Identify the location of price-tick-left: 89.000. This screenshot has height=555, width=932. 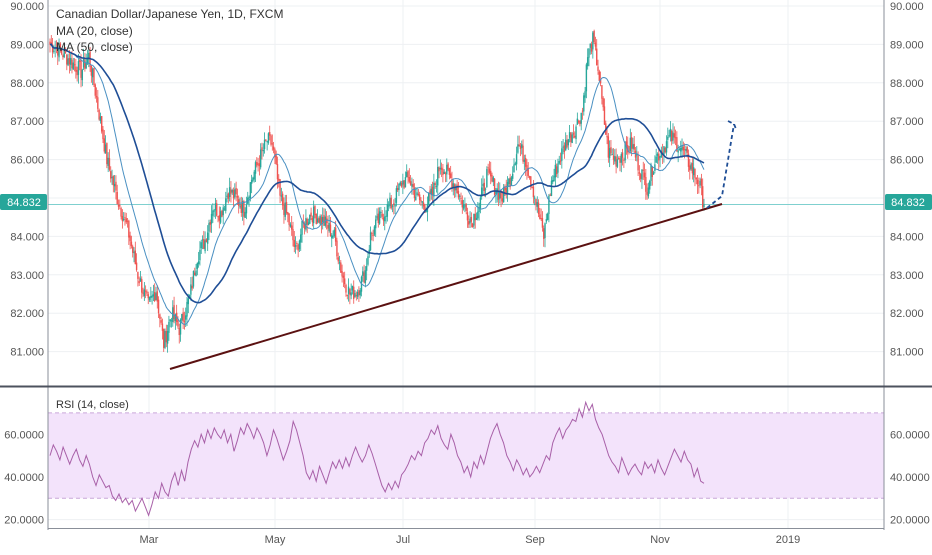
(27, 45).